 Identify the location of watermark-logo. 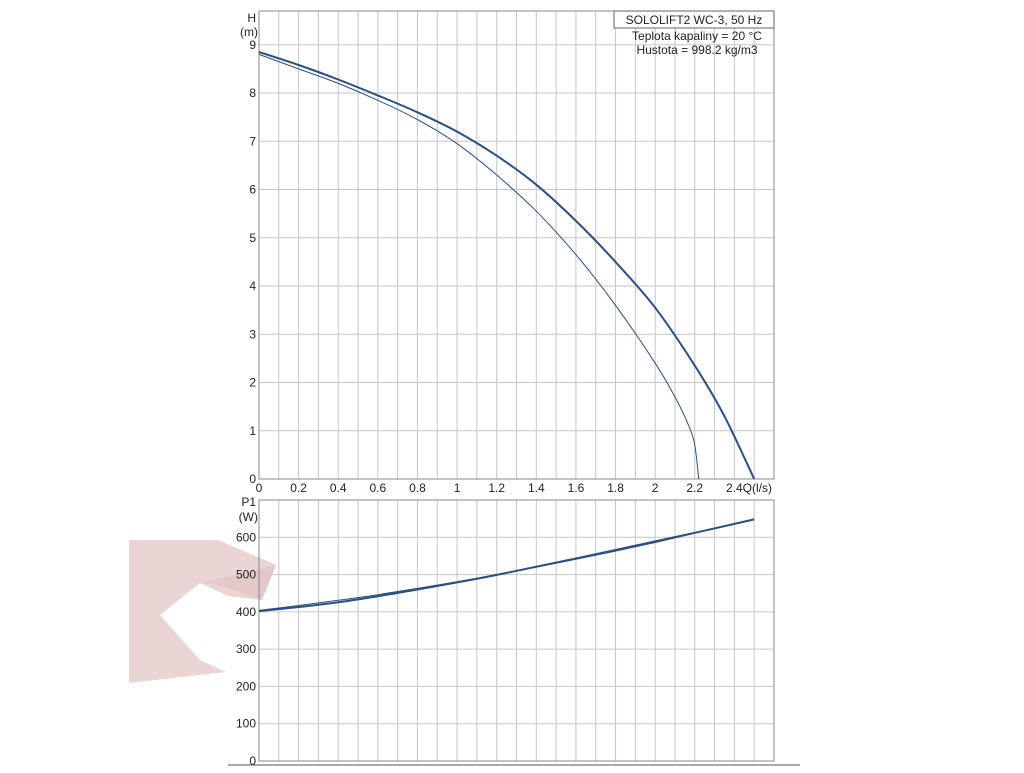
(202, 611).